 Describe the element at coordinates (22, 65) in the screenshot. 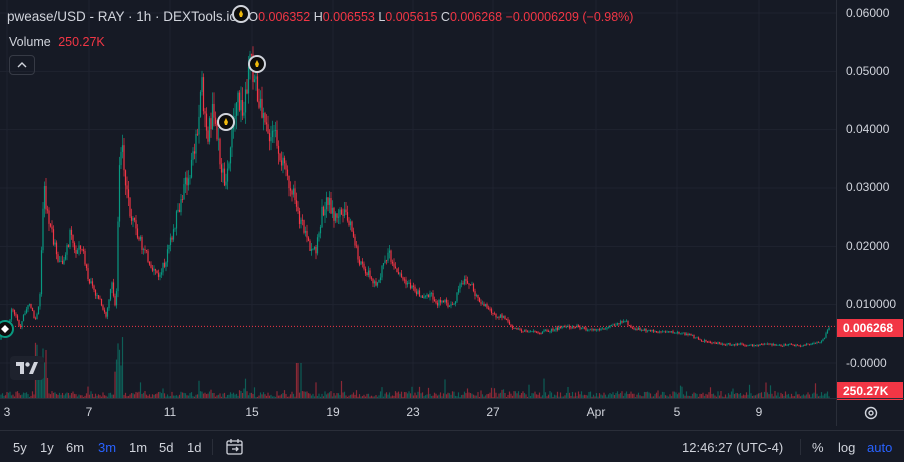

I see `collapse-legend-button` at that location.